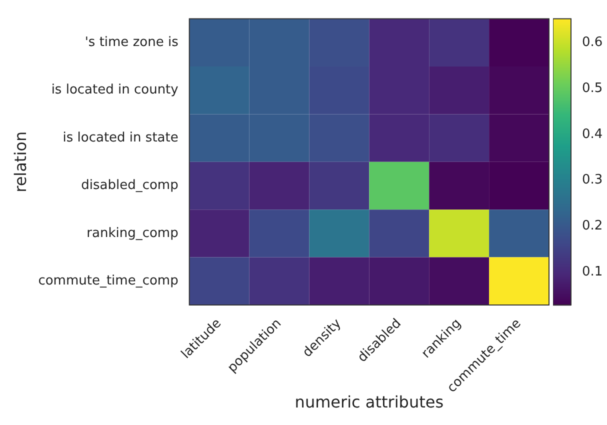 The height and width of the screenshot is (425, 607). Describe the element at coordinates (108, 281) in the screenshot. I see `y-tick-label: commute_time_comp` at that location.